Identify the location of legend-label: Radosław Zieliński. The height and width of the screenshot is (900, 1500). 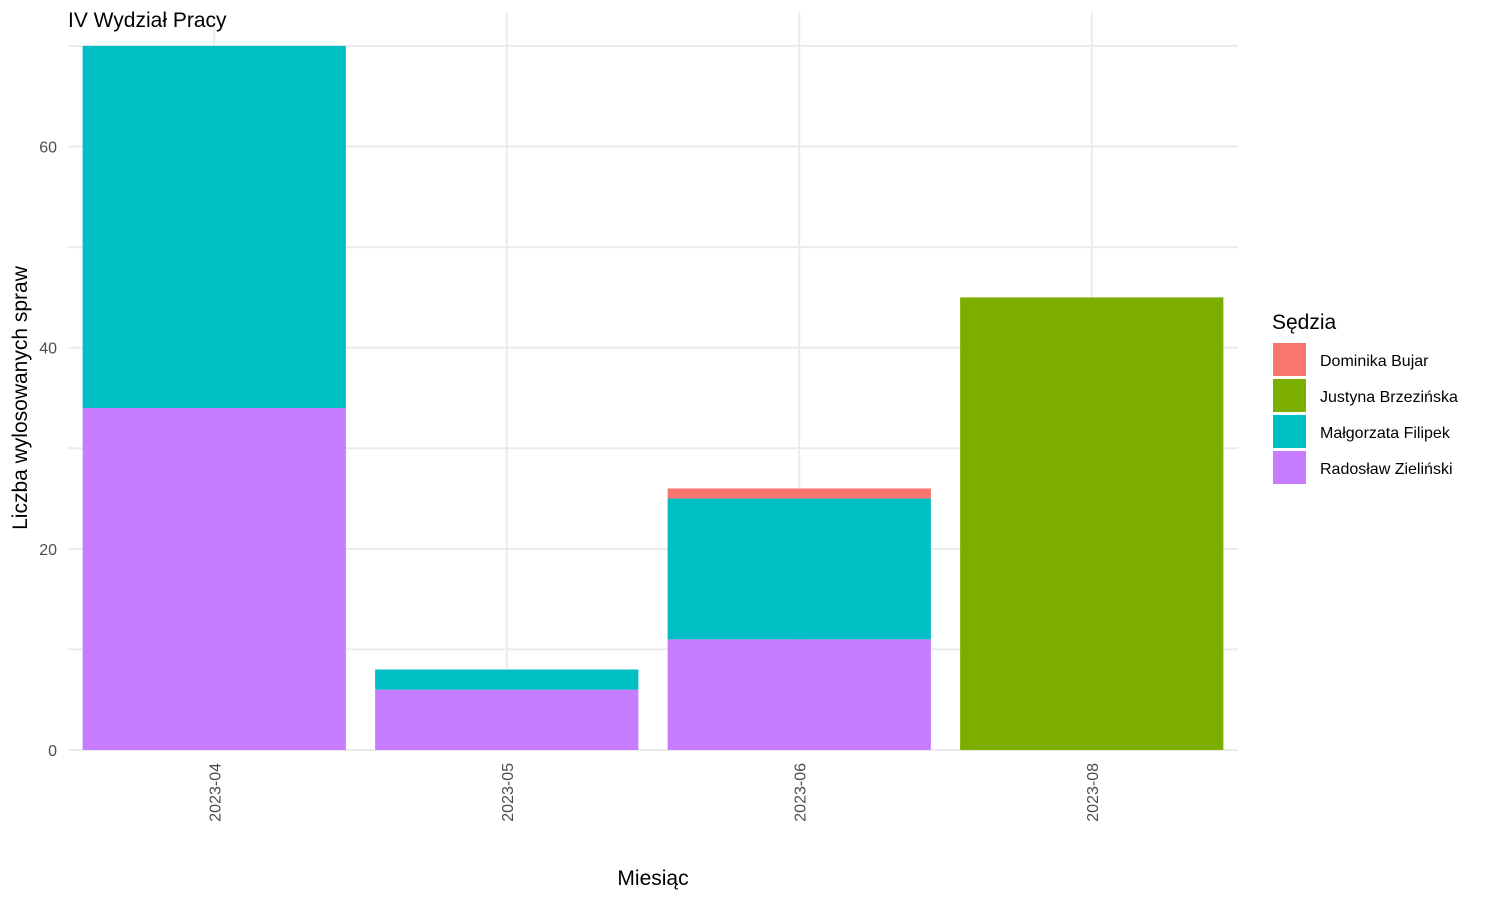
(1386, 469).